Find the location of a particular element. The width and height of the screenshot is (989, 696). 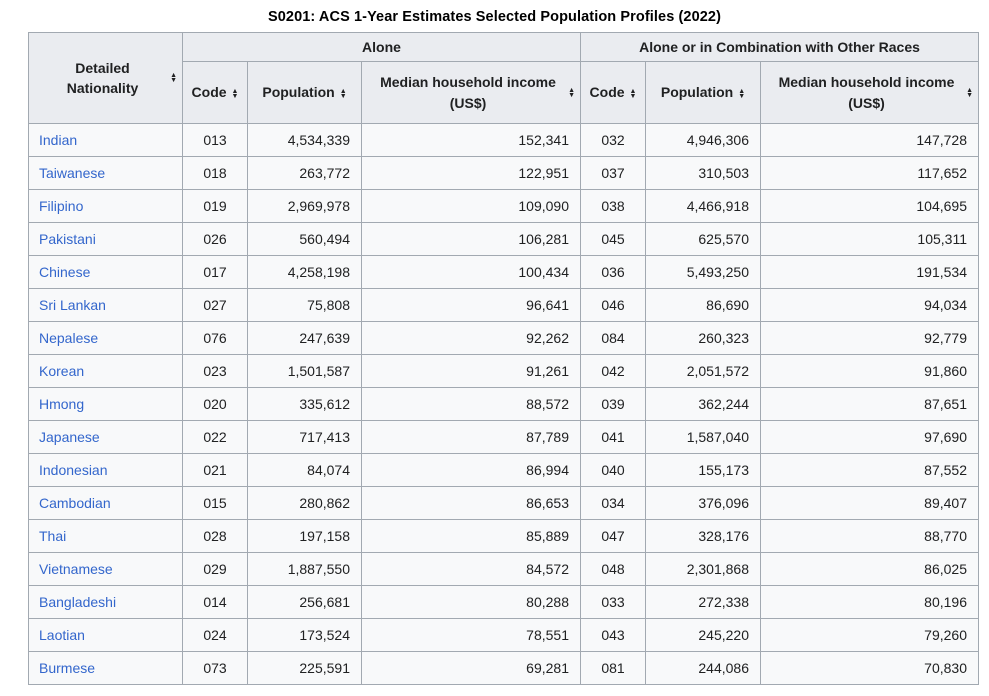

nationality-link: Hmong is located at coordinates (62, 404).